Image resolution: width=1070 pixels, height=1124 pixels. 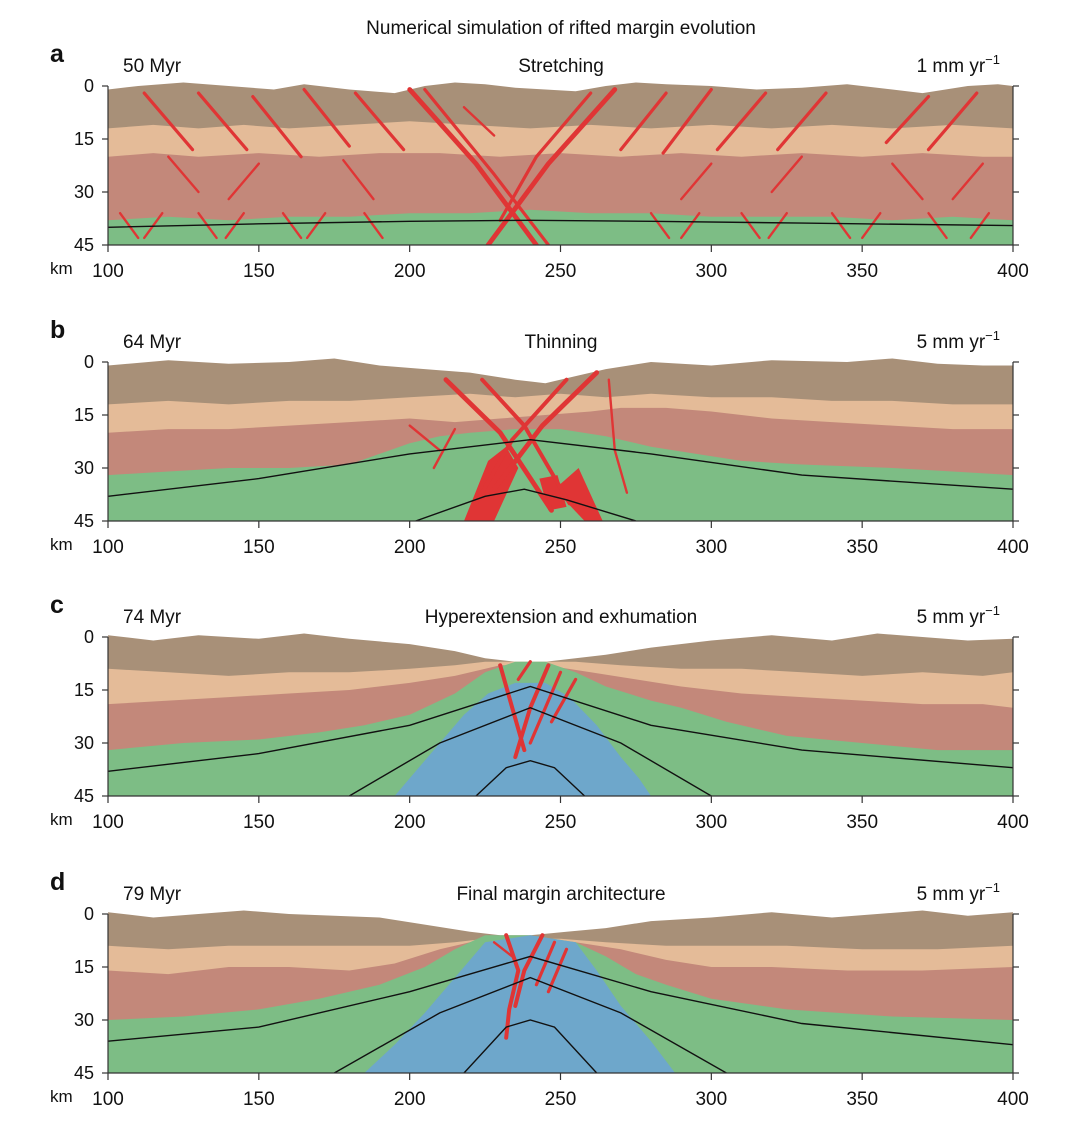 I want to click on rate-label: 1 mm yr−1, so click(x=958, y=64).